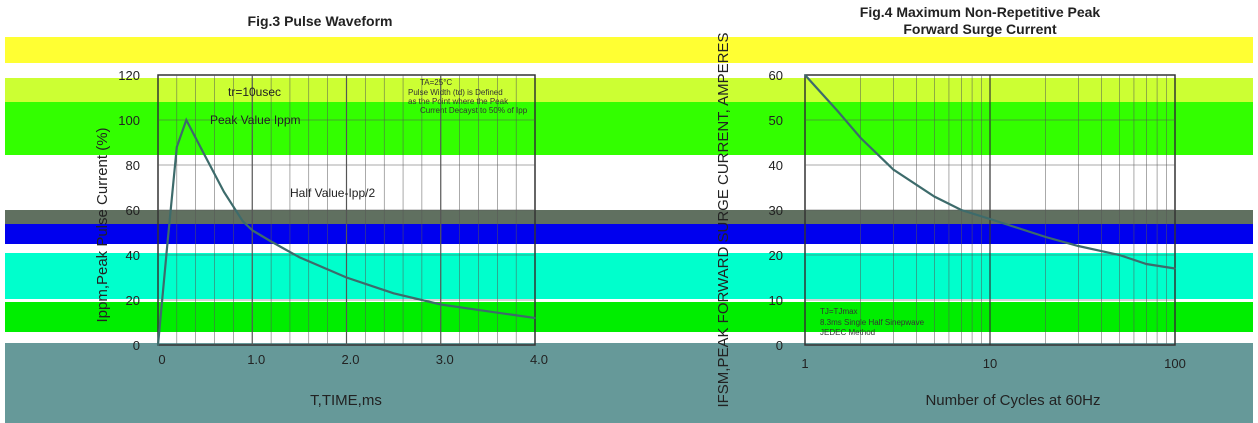 This screenshot has height=423, width=1258. Describe the element at coordinates (990, 172) in the screenshot. I see `fig4-series-line` at that location.